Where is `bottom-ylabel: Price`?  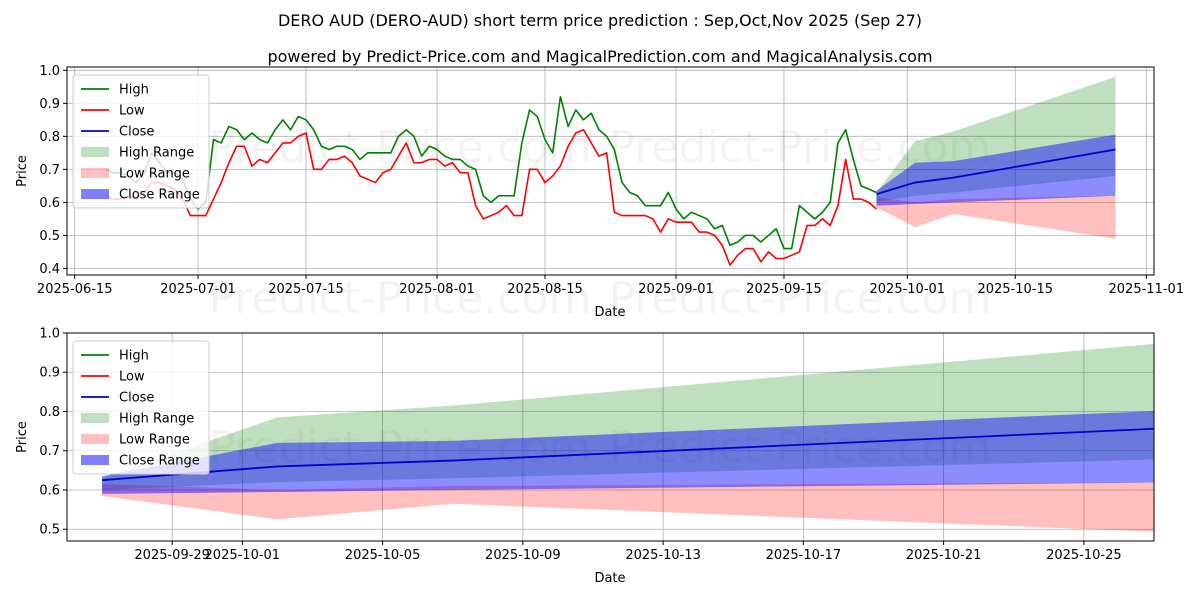 bottom-ylabel: Price is located at coordinates (22, 437).